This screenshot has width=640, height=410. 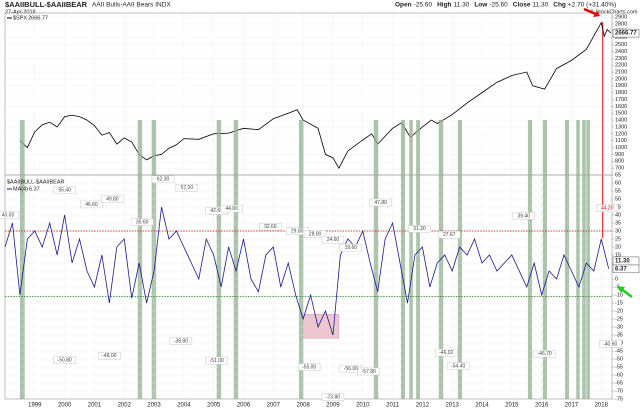 I want to click on y-tick-label: -75, so click(x=619, y=399).